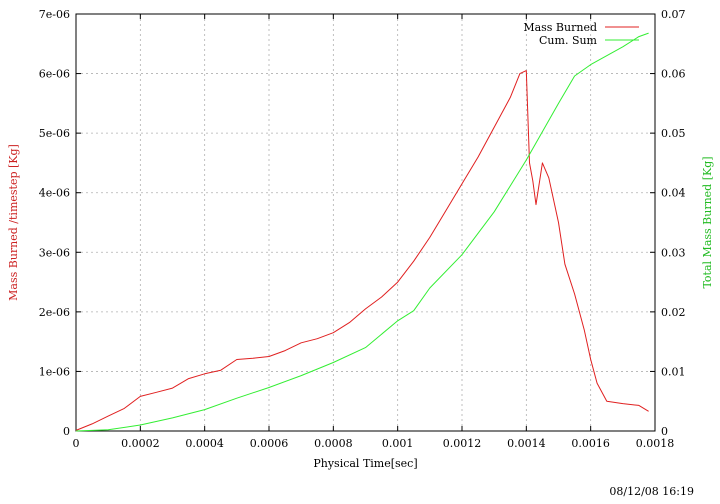 Image resolution: width=720 pixels, height=504 pixels. I want to click on y2-tick-label: 0.03, so click(673, 252).